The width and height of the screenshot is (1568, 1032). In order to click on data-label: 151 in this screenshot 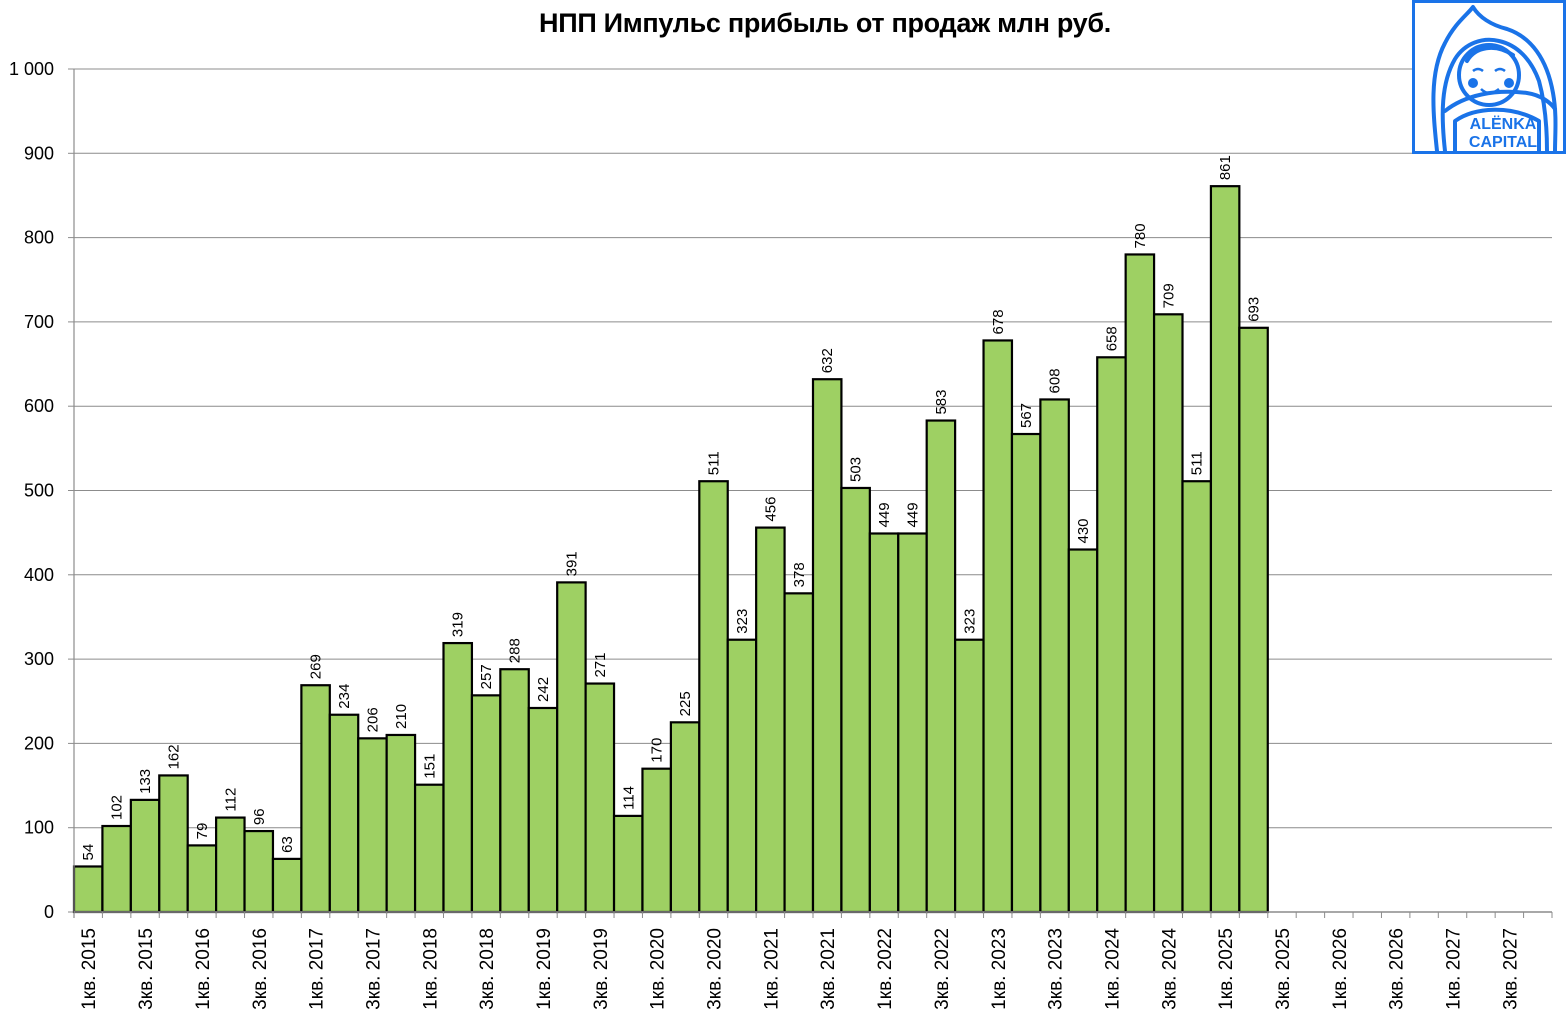, I will do `click(429, 766)`.